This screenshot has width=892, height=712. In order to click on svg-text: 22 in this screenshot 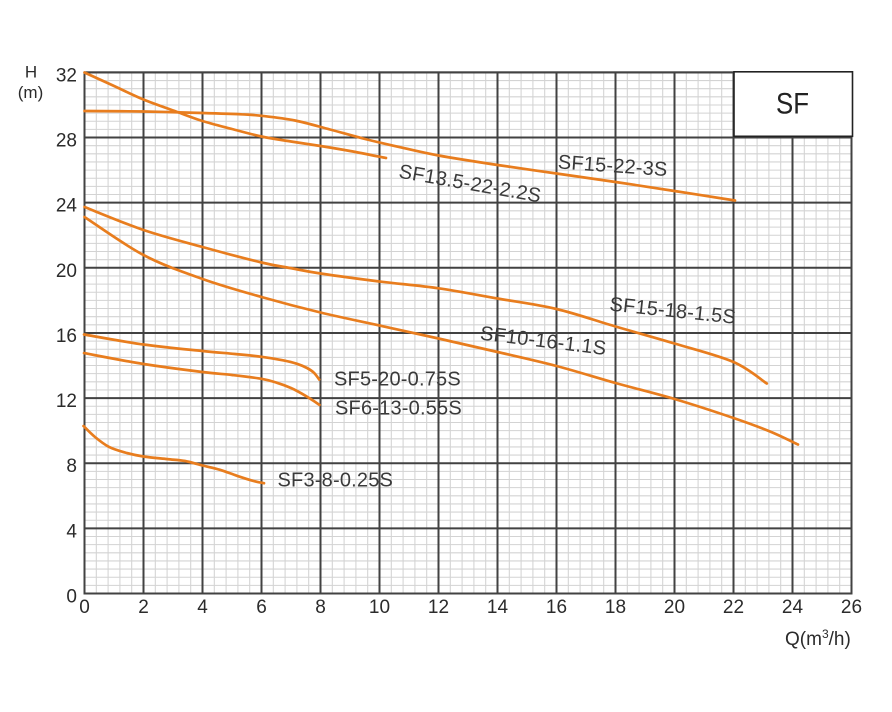, I will do `click(733, 607)`.